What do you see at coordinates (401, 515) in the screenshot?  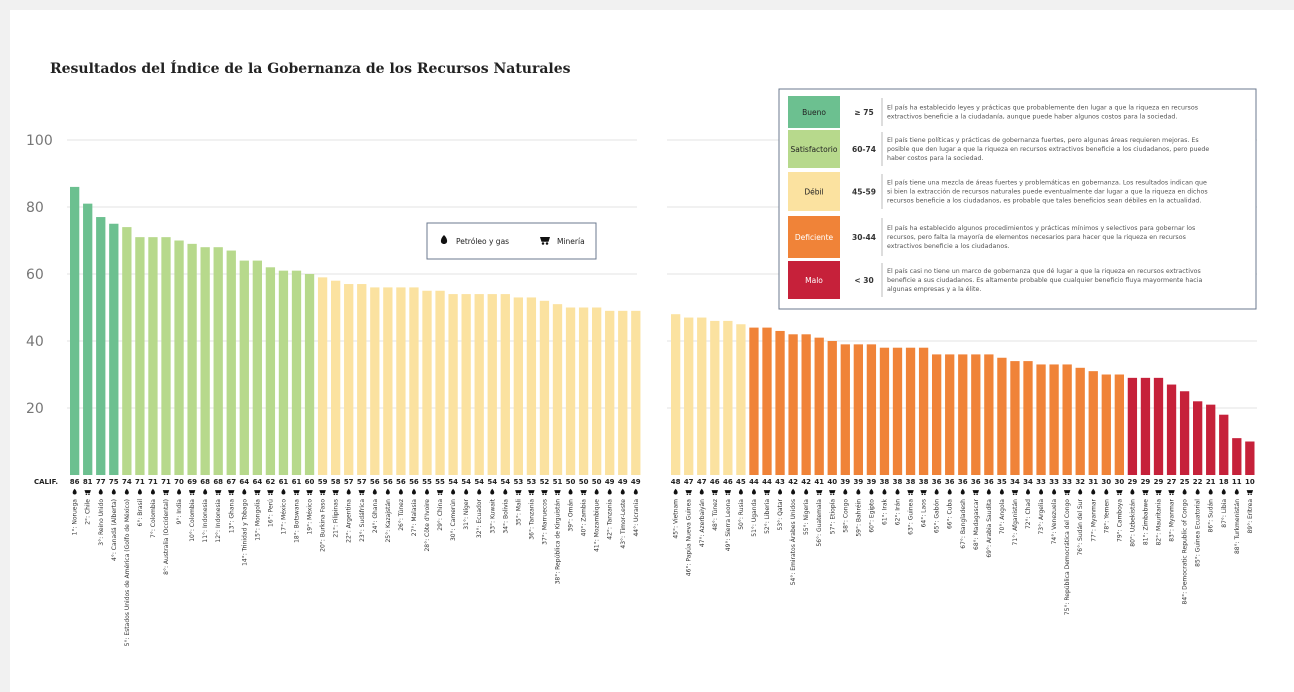 I see `category-label: 26°: Túnez` at bounding box center [401, 515].